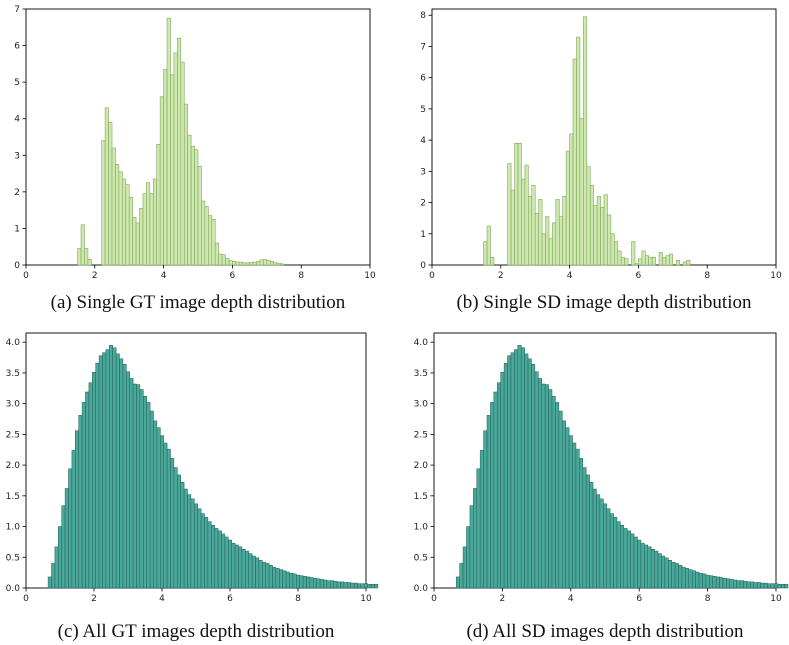 This screenshot has width=789, height=645. Describe the element at coordinates (639, 276) in the screenshot. I see `x-tick-label: 6` at that location.